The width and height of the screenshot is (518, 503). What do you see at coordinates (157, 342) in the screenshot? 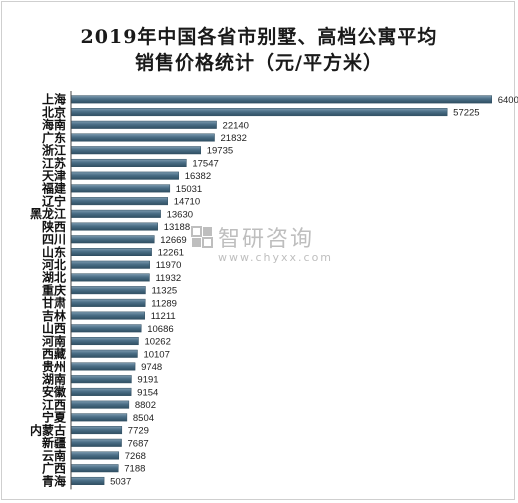
I see `value-label: 10262` at bounding box center [157, 342].